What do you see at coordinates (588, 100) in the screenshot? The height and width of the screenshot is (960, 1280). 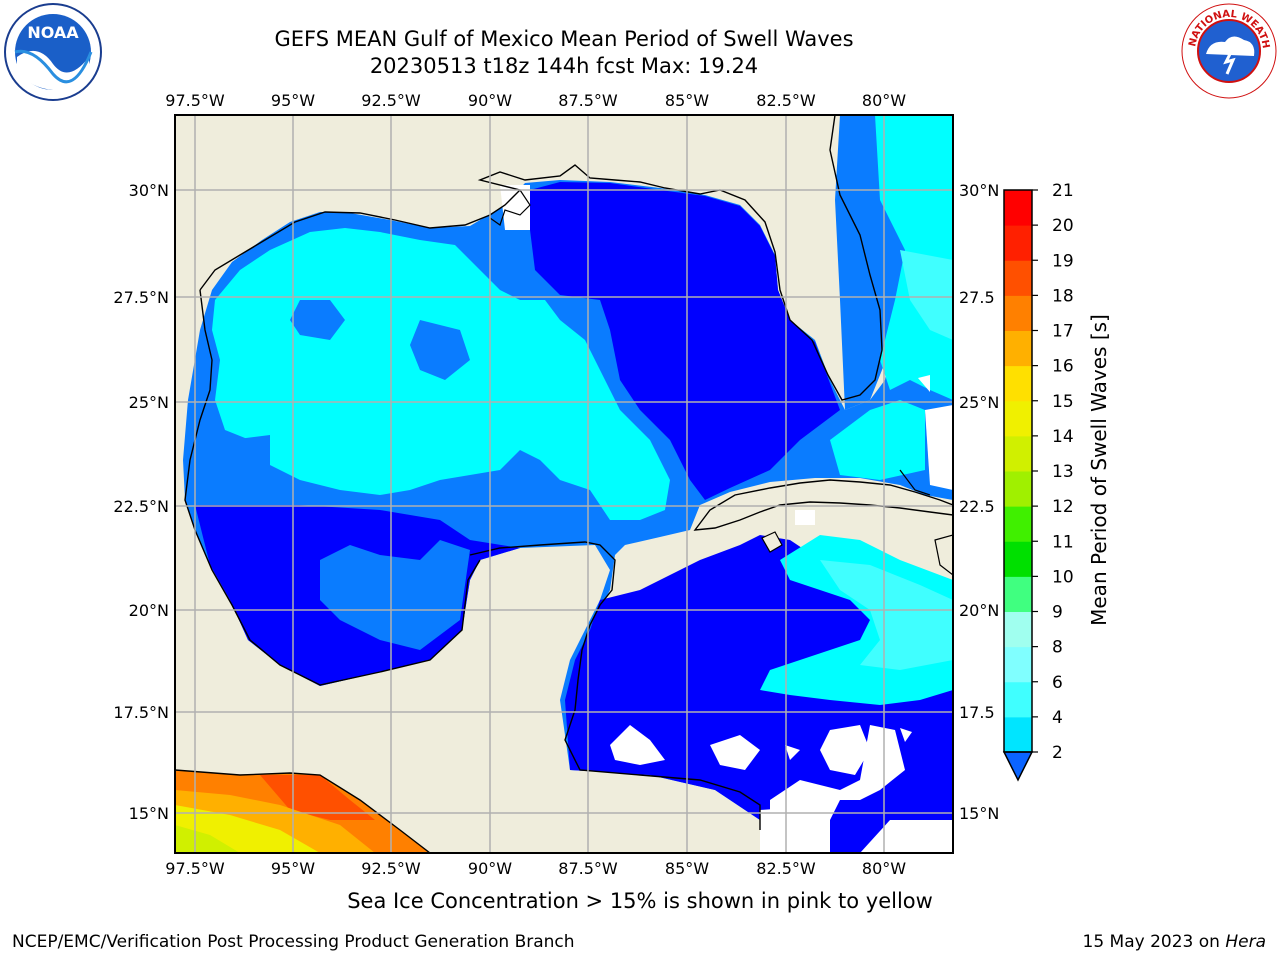 I see `lon-label-top: 87.5°W` at bounding box center [588, 100].